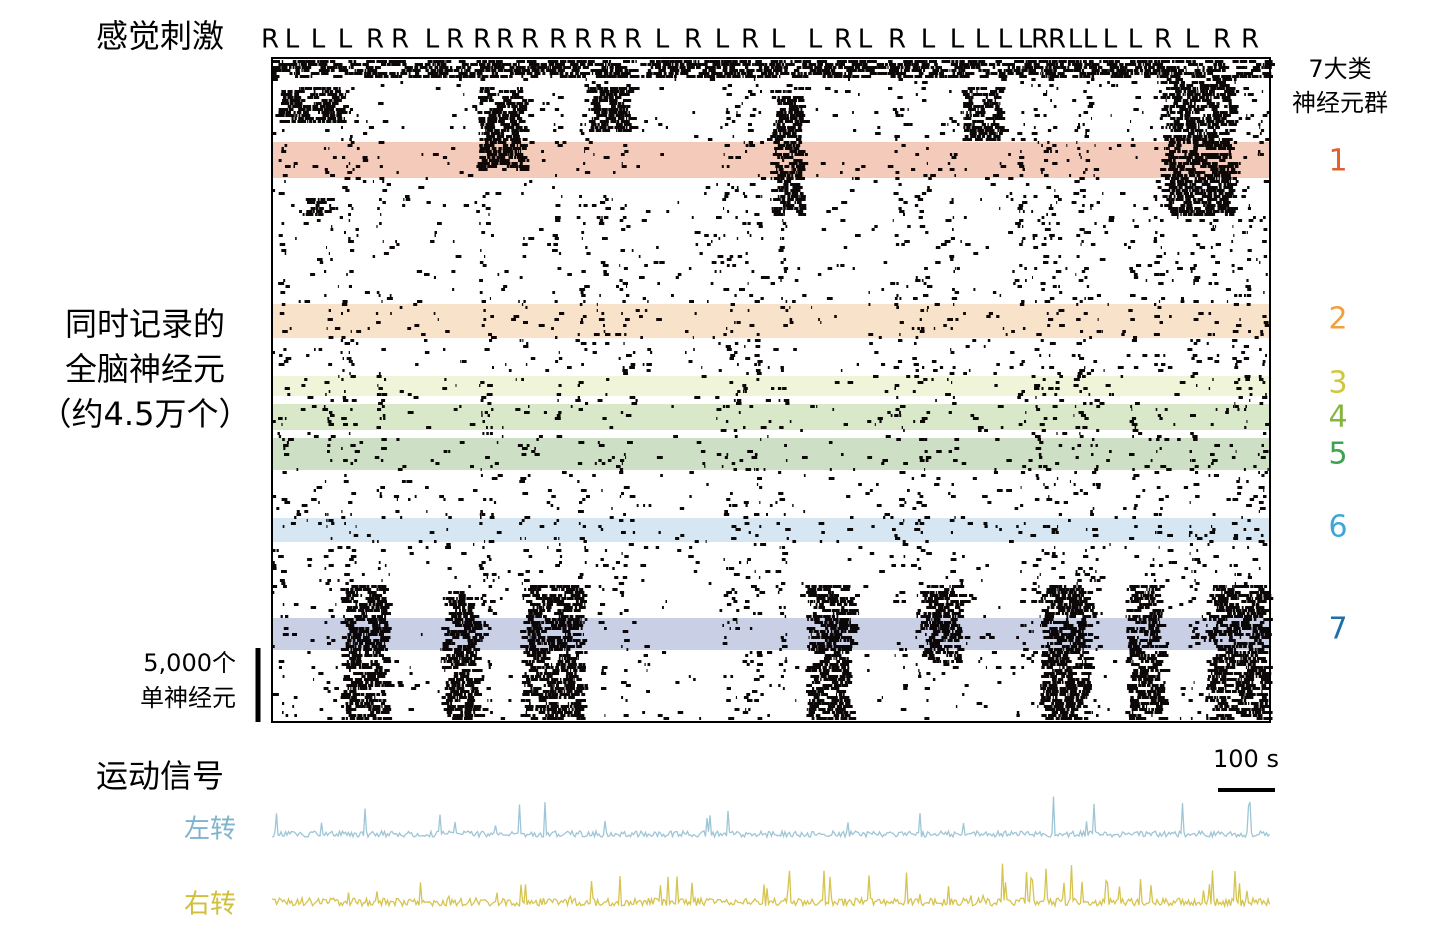 This screenshot has height=947, width=1455. What do you see at coordinates (760, 40) in the screenshot?
I see `stimulus-row: R L L L R R L R R R R R R R R L R L R L L R L R L L L L LRR L L L L R L R R` at bounding box center [760, 40].